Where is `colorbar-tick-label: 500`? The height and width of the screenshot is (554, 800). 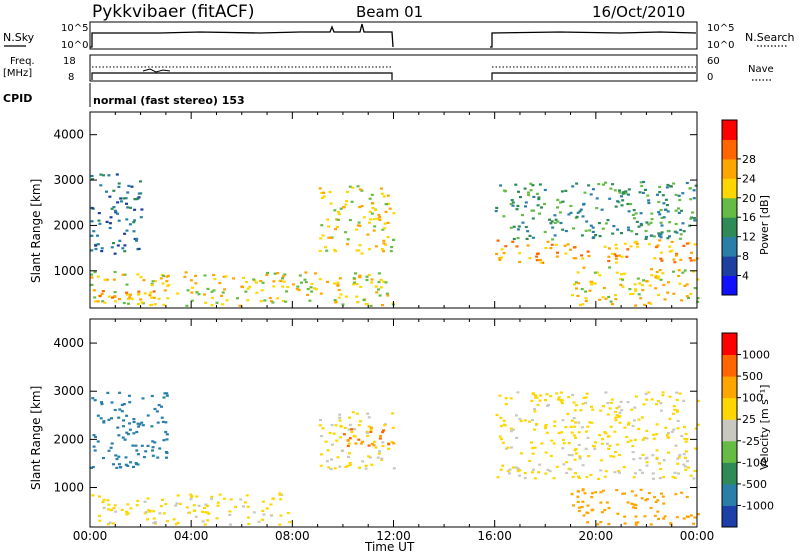
colorbar-tick-label: 500 is located at coordinates (752, 376).